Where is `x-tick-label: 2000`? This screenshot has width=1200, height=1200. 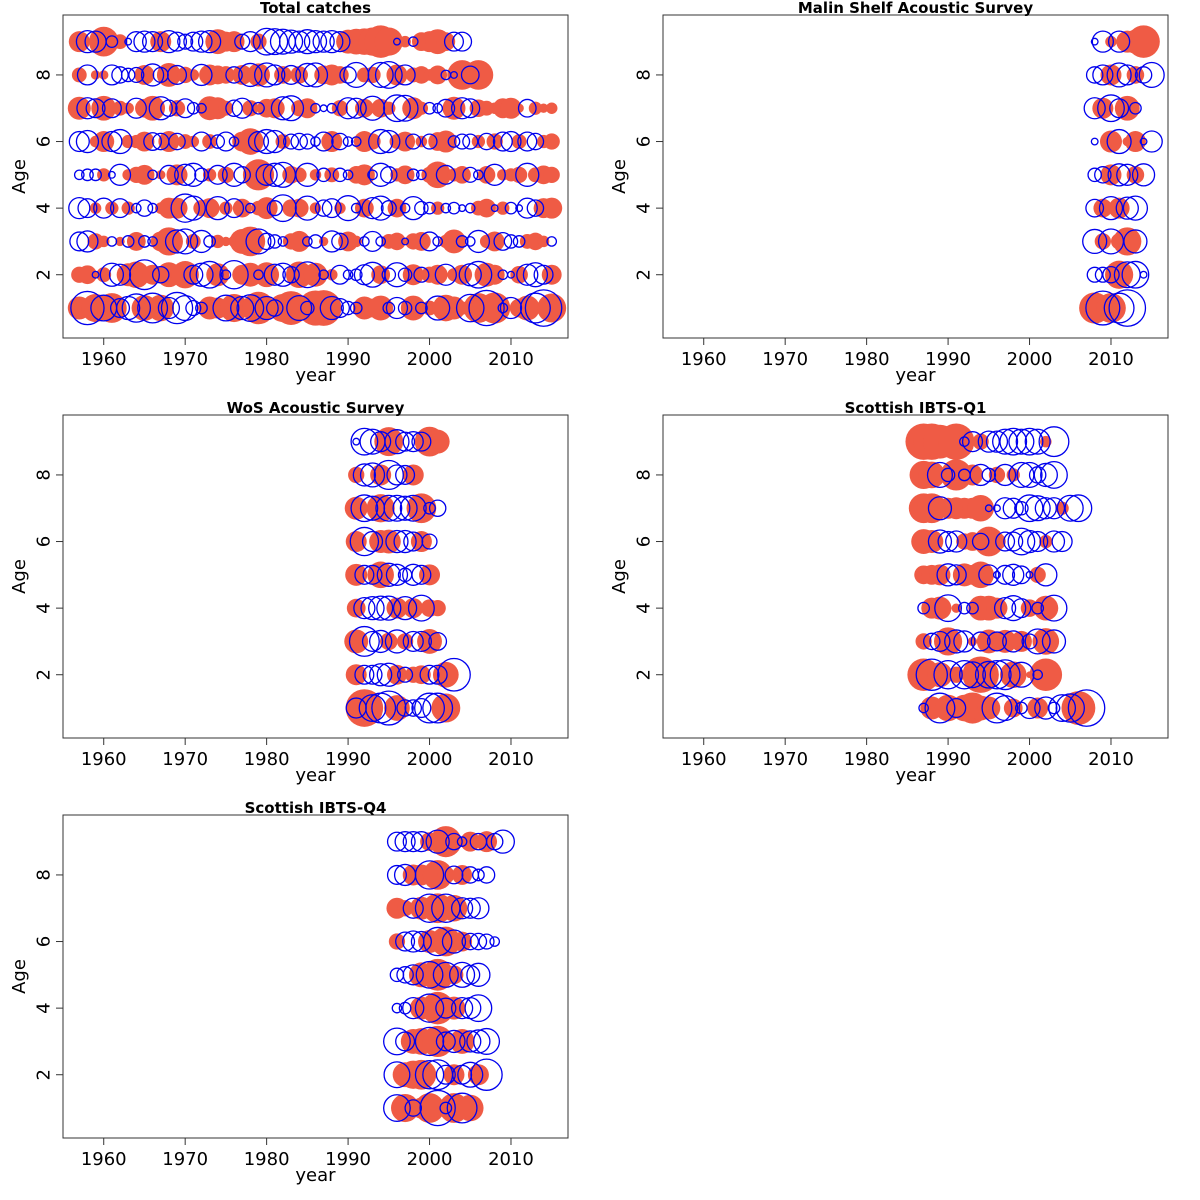
x-tick-label: 2000 is located at coordinates (1030, 359).